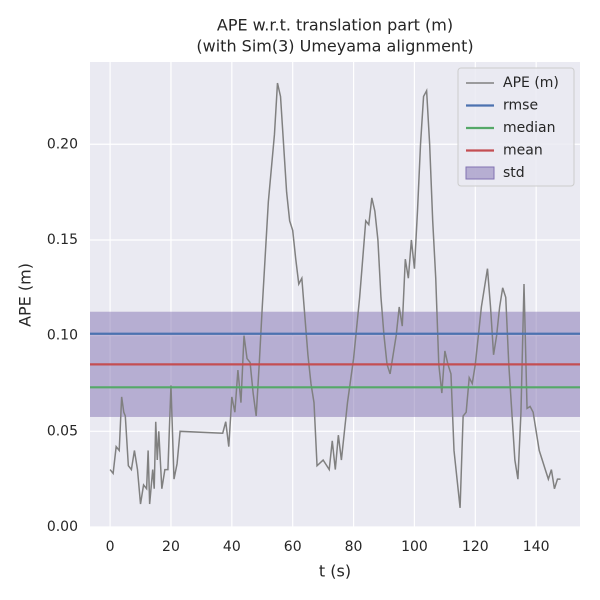 The height and width of the screenshot is (600, 600). What do you see at coordinates (335, 571) in the screenshot?
I see `x-axis-label: t (s)` at bounding box center [335, 571].